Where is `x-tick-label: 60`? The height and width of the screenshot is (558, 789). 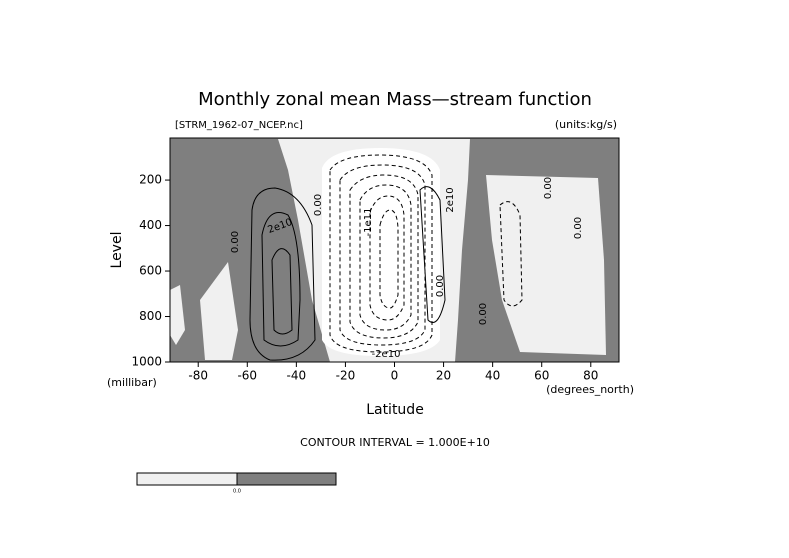 x-tick-label: 60 is located at coordinates (541, 376).